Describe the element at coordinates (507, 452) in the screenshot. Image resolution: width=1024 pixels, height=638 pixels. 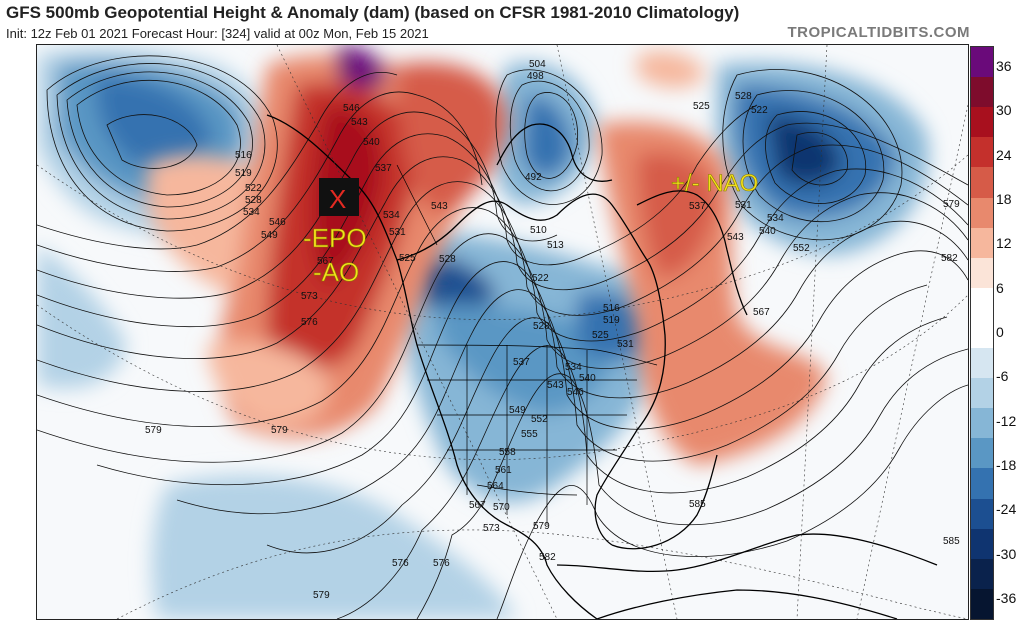
I see `contour-label: 558` at that location.